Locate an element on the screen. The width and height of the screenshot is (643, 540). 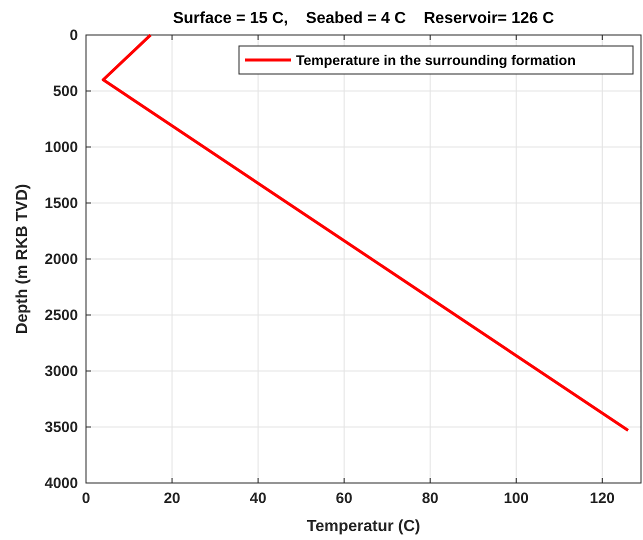
y-tick-label: 2000 is located at coordinates (61, 259).